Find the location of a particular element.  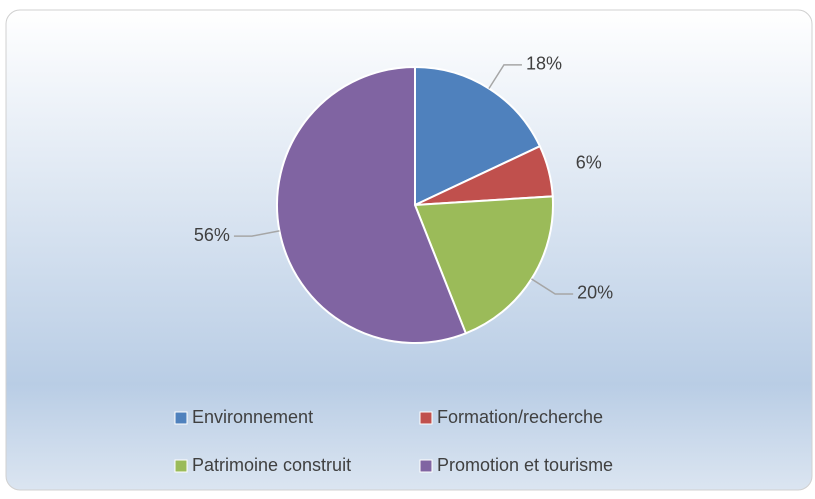

legend-label: Environnement is located at coordinates (252, 417).